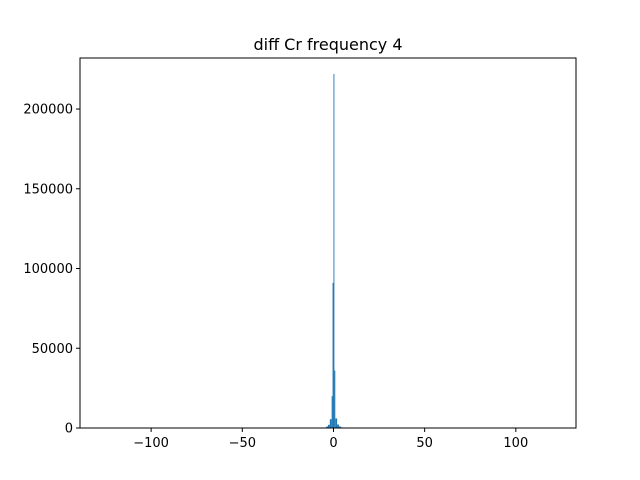 The width and height of the screenshot is (640, 480). Describe the element at coordinates (333, 443) in the screenshot. I see `x-tick-label: 0` at that location.